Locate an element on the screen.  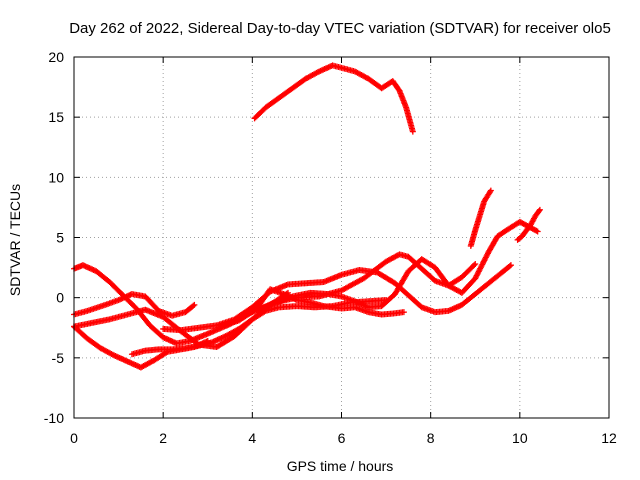
x-tick-label: 2 is located at coordinates (163, 438).